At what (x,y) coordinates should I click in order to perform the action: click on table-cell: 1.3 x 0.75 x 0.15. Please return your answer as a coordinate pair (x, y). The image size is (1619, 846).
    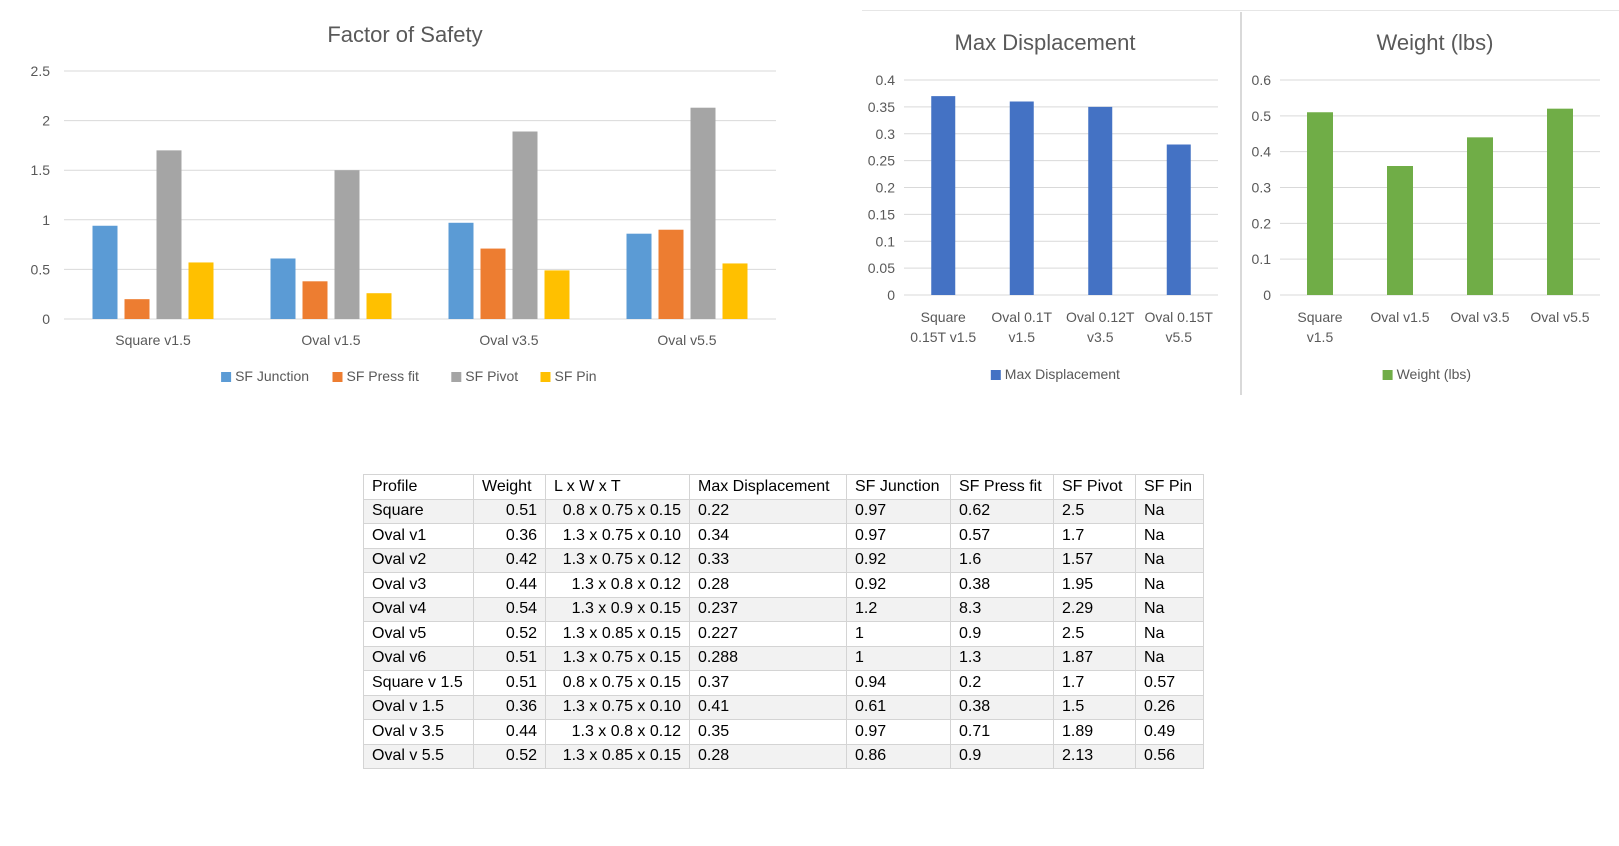
    Looking at the image, I should click on (617, 658).